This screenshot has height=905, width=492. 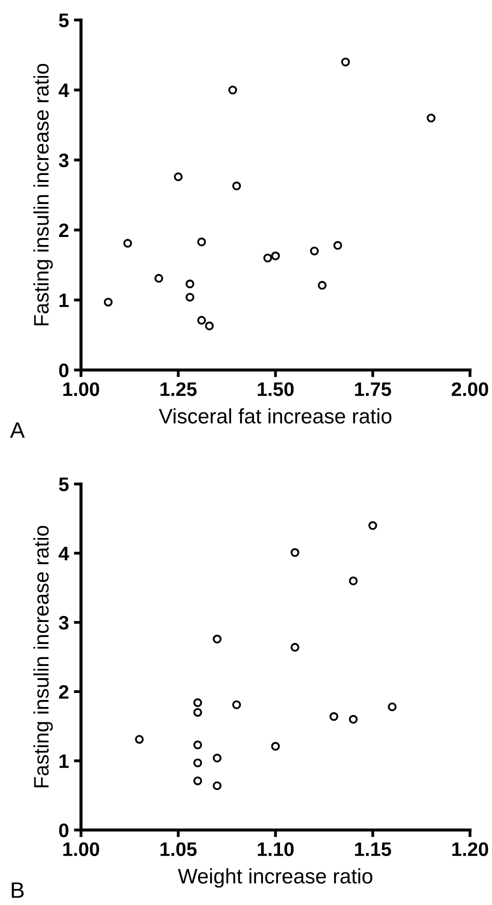 I want to click on x-tick-label: 1.75, so click(x=373, y=389).